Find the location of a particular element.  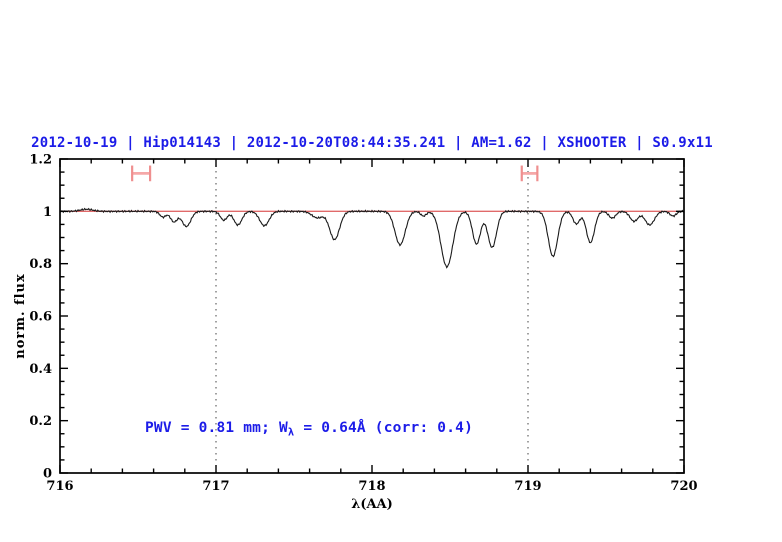

spectrum-line is located at coordinates (372, 238).